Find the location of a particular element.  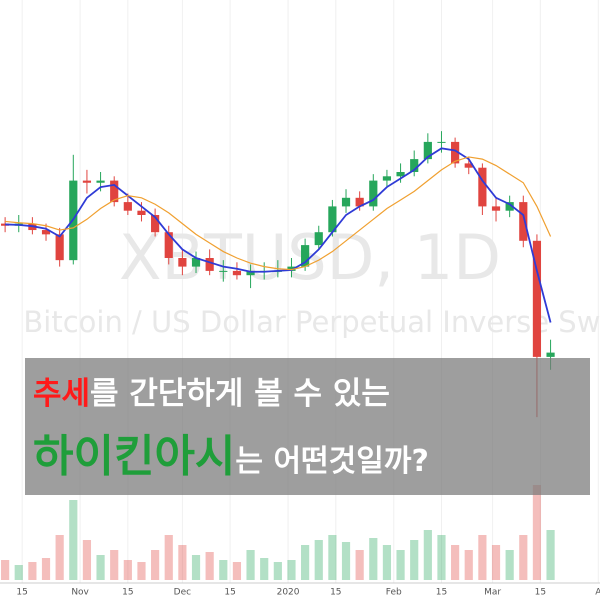

x-tick-label: Mar is located at coordinates (492, 593).